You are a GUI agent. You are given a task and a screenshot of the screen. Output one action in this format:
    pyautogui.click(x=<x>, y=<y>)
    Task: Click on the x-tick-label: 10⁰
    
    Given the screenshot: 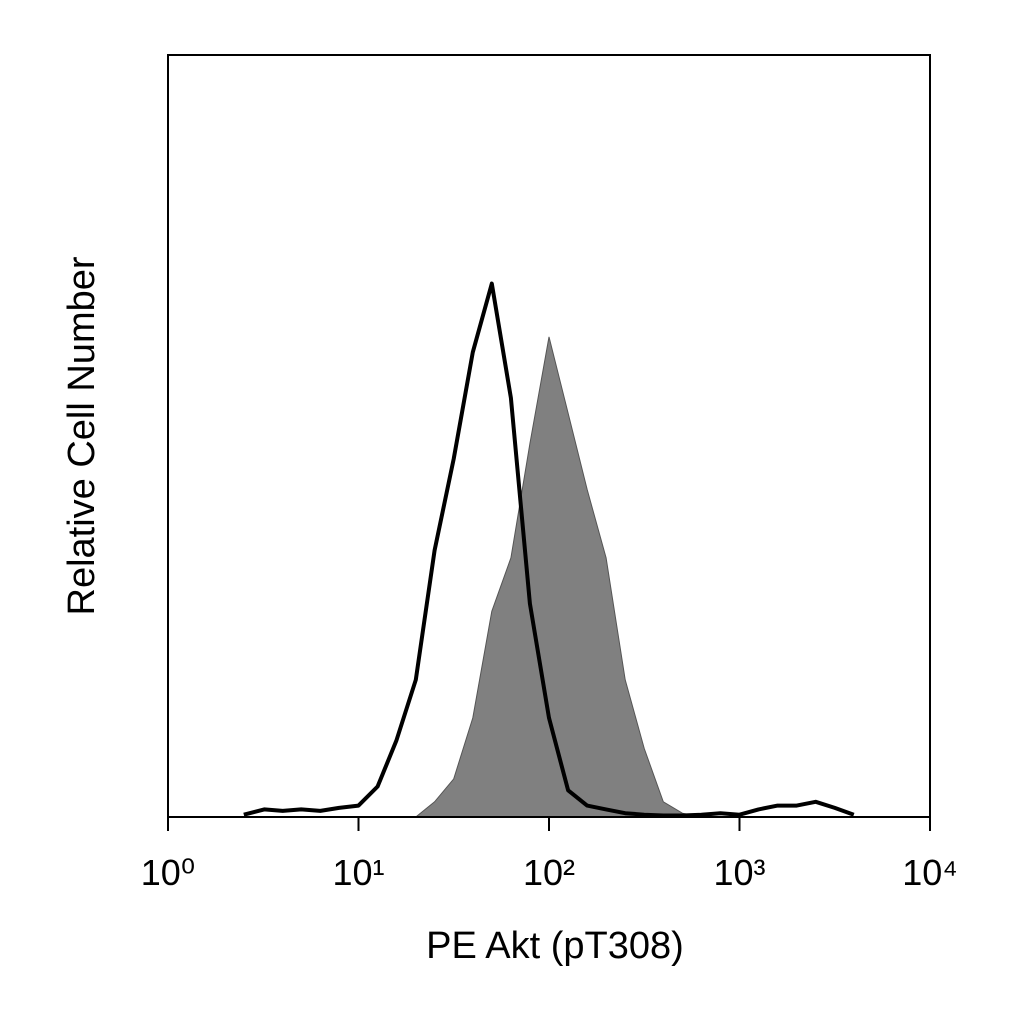 What is the action you would take?
    pyautogui.click(x=168, y=872)
    